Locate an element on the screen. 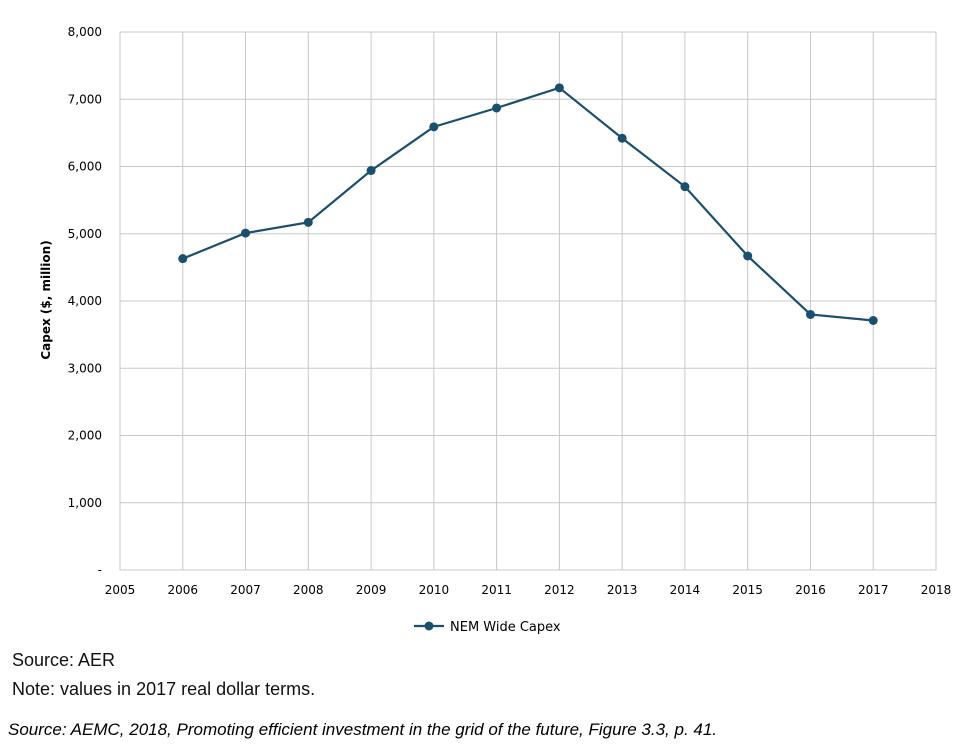 Image resolution: width=966 pixels, height=751 pixels. x-tick-label: 2005 is located at coordinates (120, 590).